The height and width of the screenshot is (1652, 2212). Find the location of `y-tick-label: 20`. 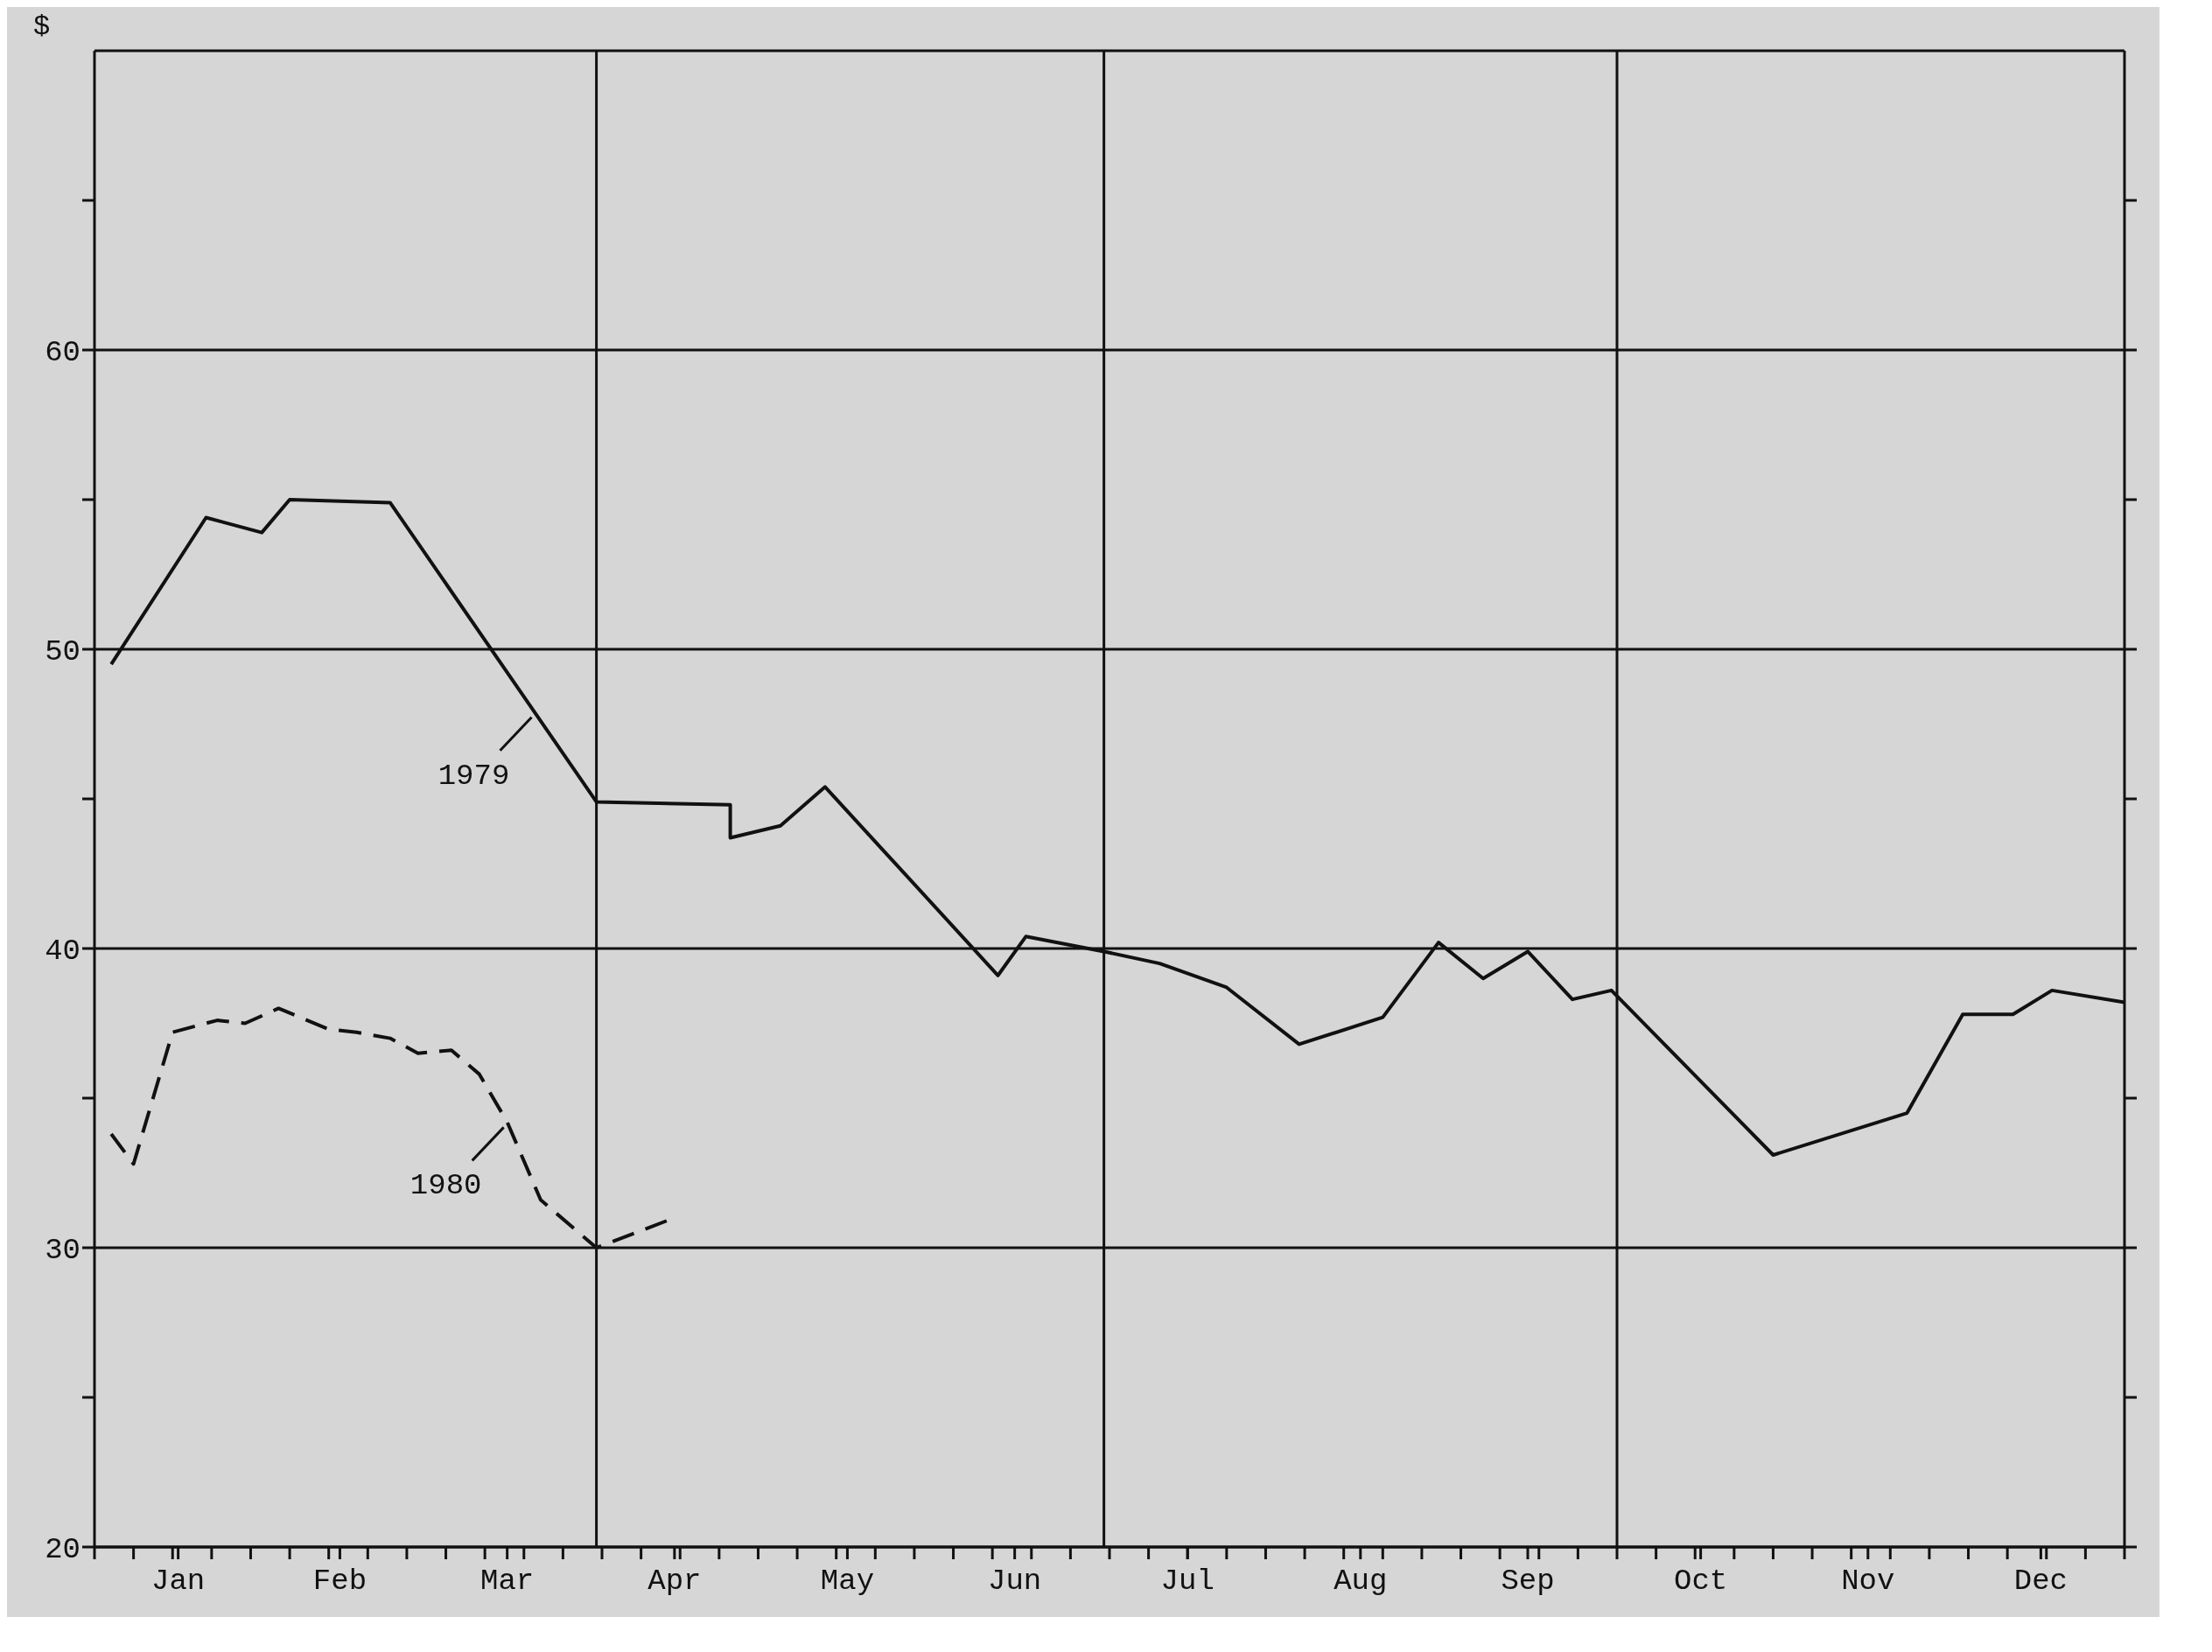

y-tick-label: 20 is located at coordinates (62, 1550).